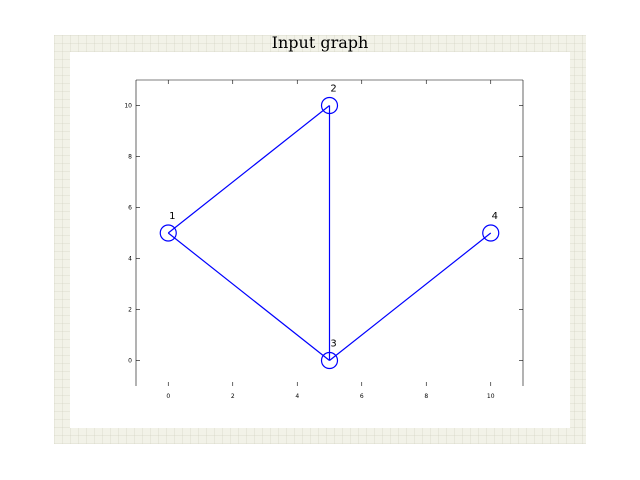 The image size is (640, 480). I want to click on node-1-marker, so click(168, 233).